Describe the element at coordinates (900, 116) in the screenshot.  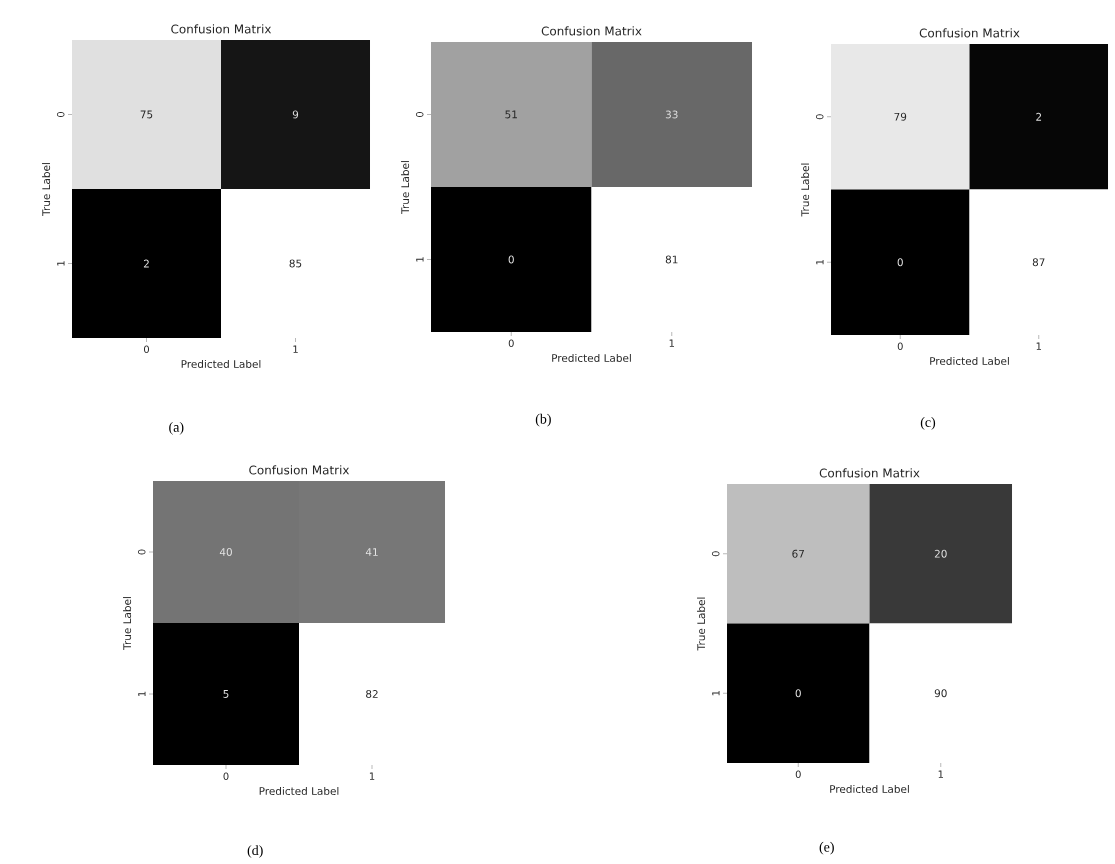
I see `data-label: 79` at that location.